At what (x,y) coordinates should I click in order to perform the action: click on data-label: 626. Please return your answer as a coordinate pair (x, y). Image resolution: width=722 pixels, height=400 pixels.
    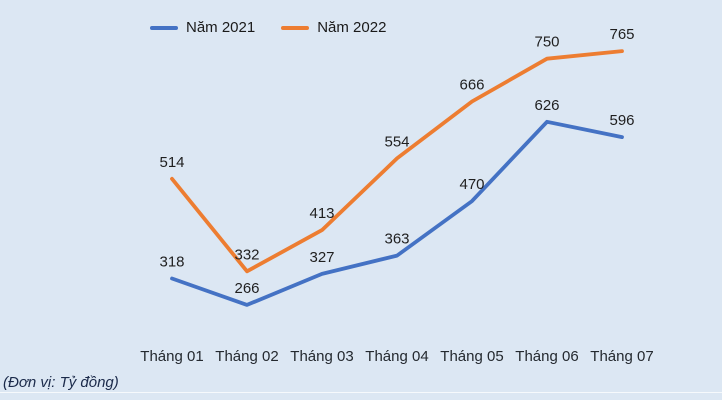
    Looking at the image, I should click on (546, 105).